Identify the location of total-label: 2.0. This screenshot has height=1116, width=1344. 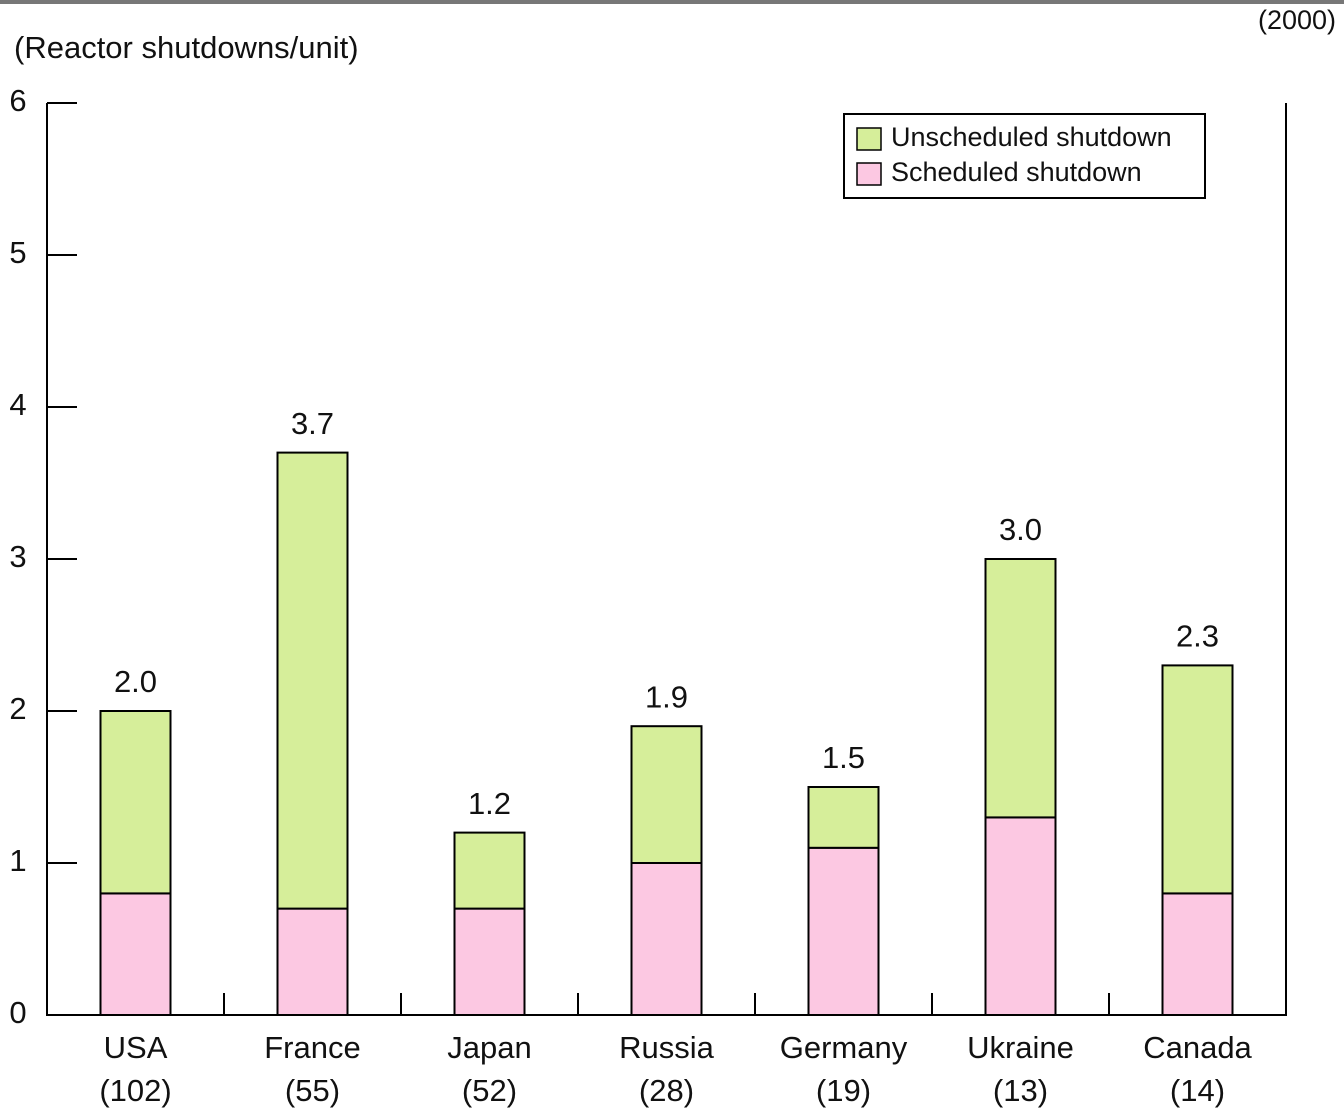
(135, 681).